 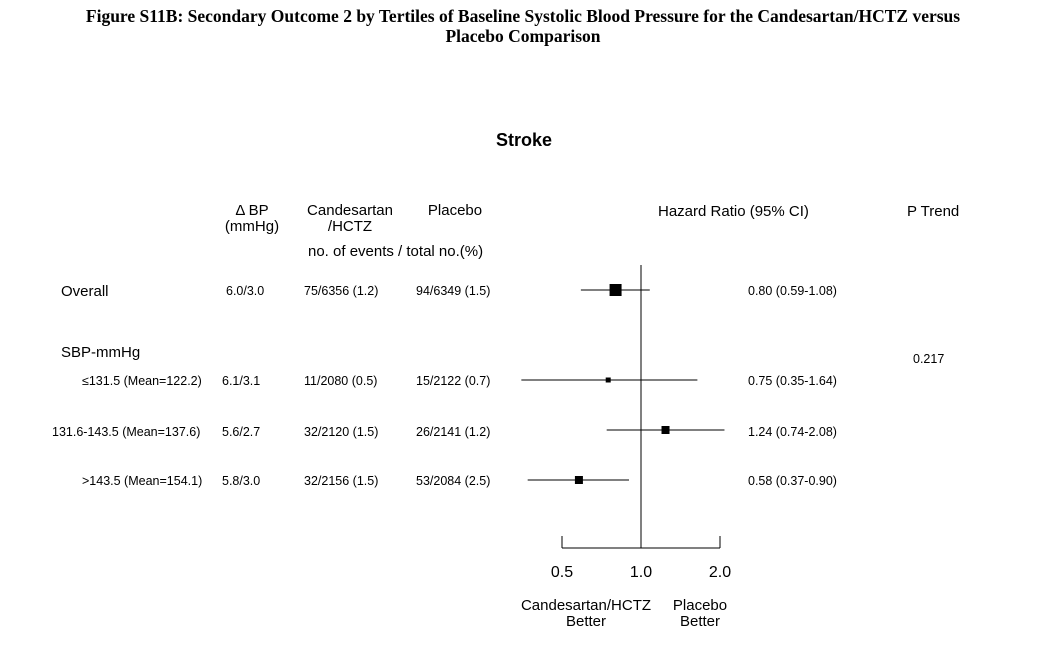 What do you see at coordinates (929, 359) in the screenshot?
I see `p-trend-value: 0.217` at bounding box center [929, 359].